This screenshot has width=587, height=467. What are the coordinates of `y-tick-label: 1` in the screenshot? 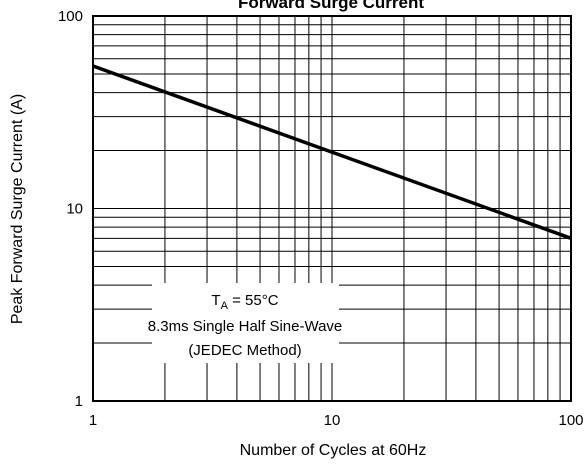 It's located at (79, 401).